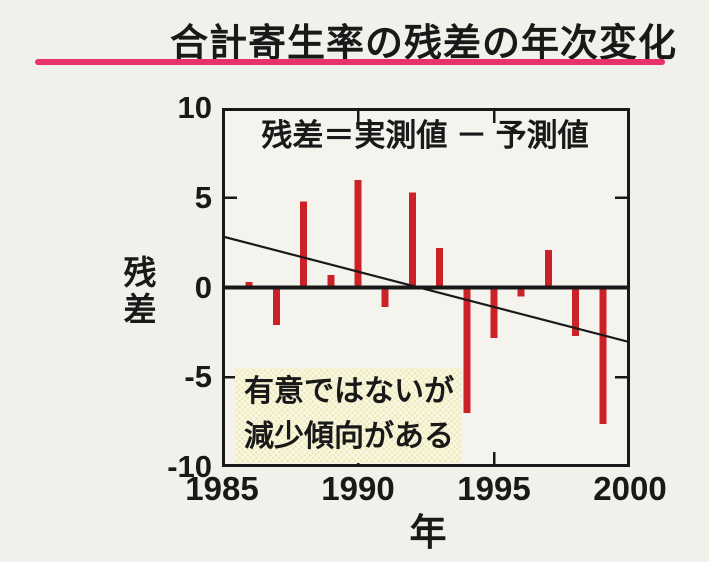  I want to click on bar-1986, so click(249, 285).